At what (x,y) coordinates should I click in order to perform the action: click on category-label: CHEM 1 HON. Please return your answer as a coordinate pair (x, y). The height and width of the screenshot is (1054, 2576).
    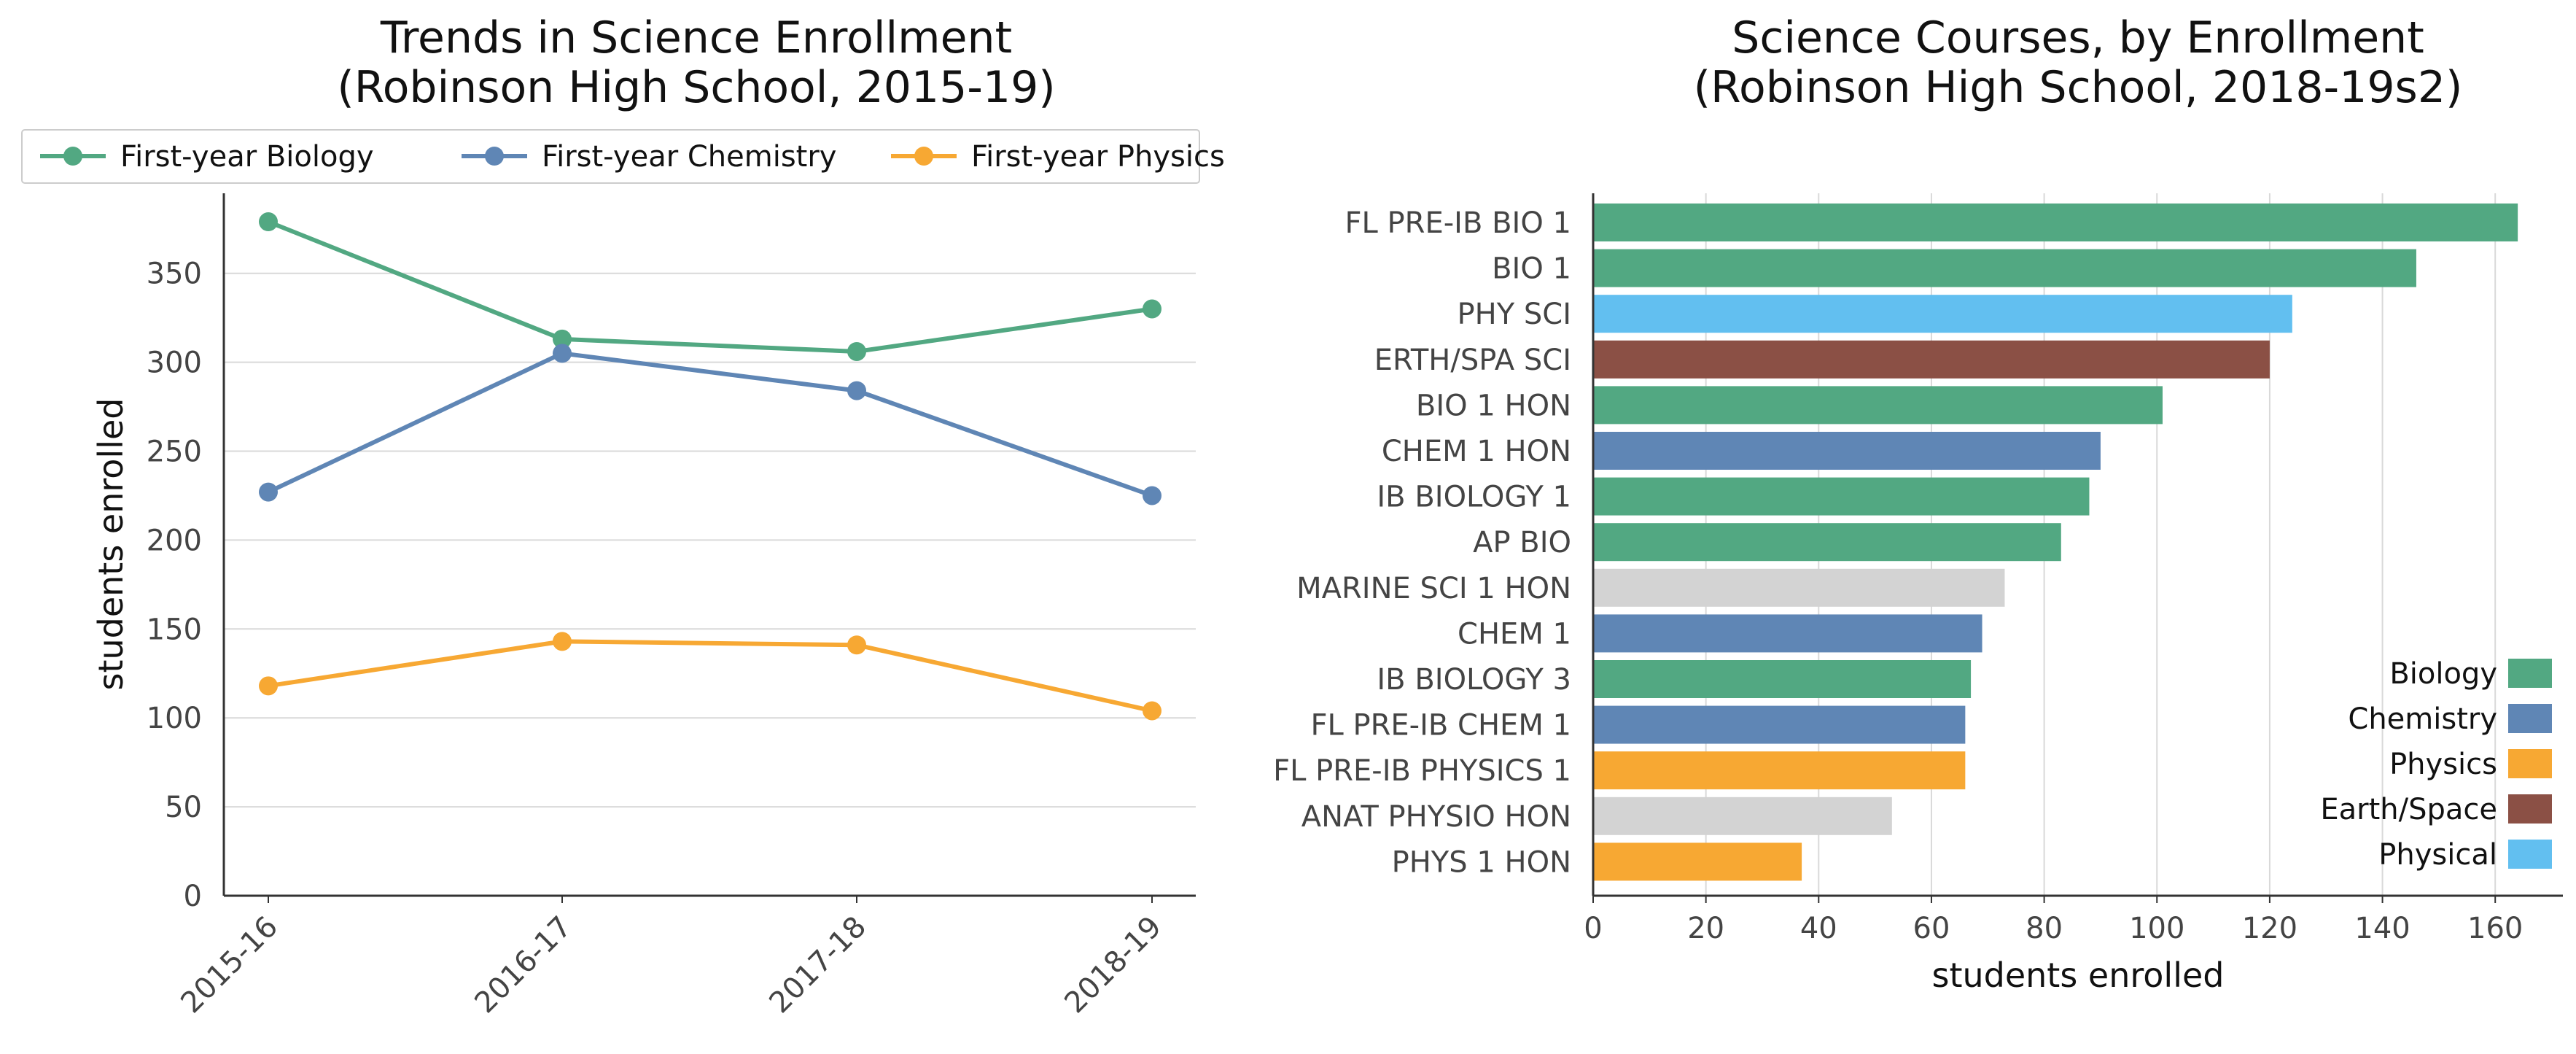
    Looking at the image, I should click on (1476, 451).